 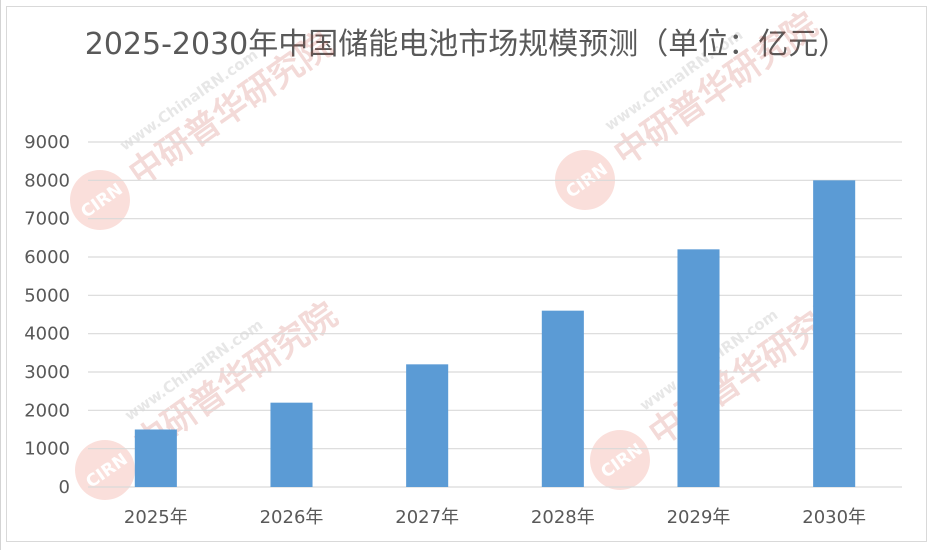 I want to click on x-tick-label: 2030年, so click(x=834, y=517).